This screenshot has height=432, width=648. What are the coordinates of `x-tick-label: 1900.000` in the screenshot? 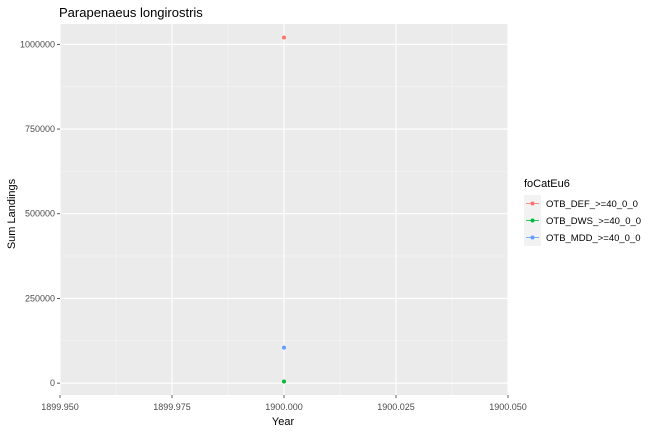 It's located at (284, 407).